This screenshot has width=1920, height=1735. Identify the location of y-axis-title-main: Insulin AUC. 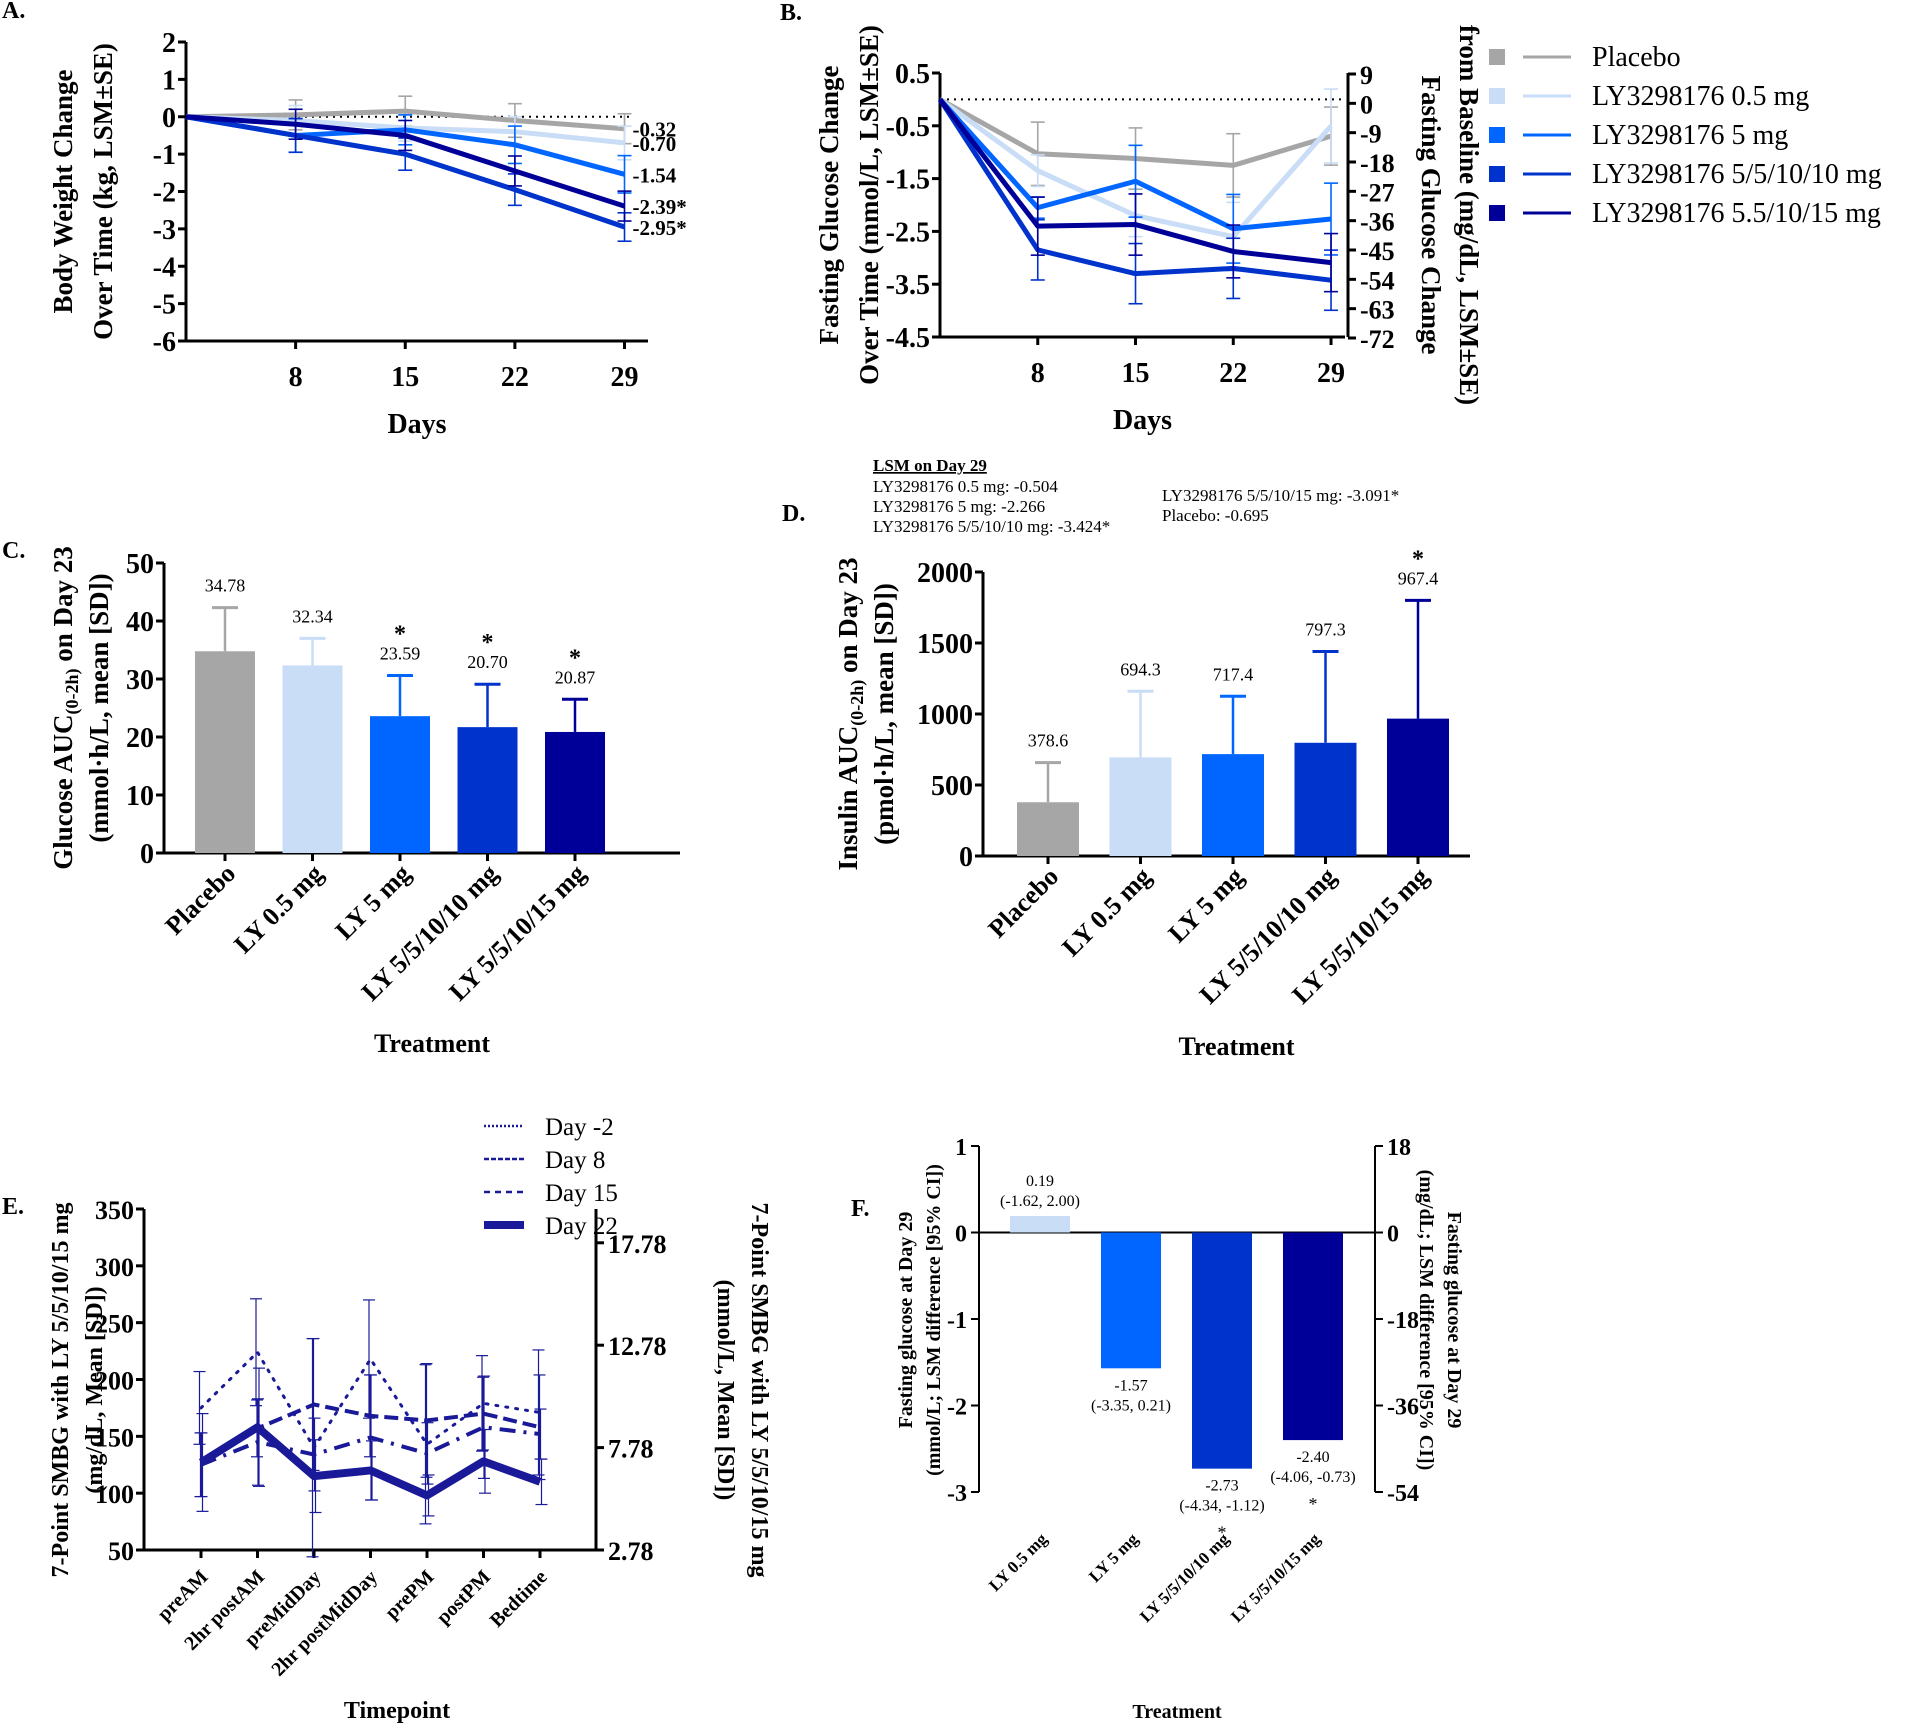
(848, 798).